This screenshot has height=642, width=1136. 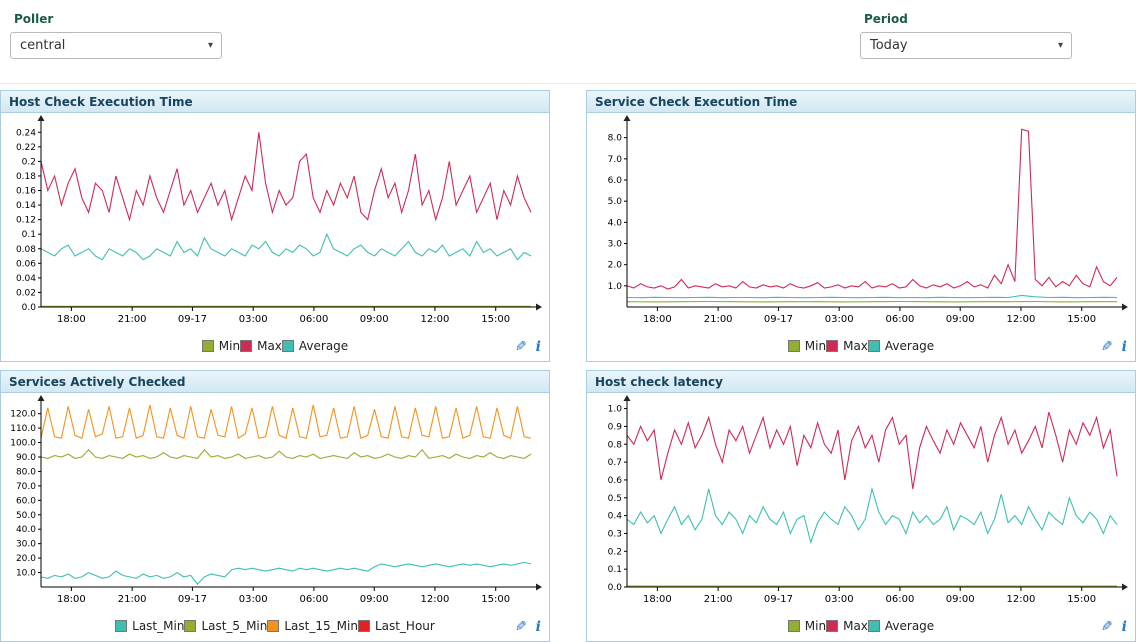 What do you see at coordinates (71, 599) in the screenshot?
I see `svg-text: 18:00` at bounding box center [71, 599].